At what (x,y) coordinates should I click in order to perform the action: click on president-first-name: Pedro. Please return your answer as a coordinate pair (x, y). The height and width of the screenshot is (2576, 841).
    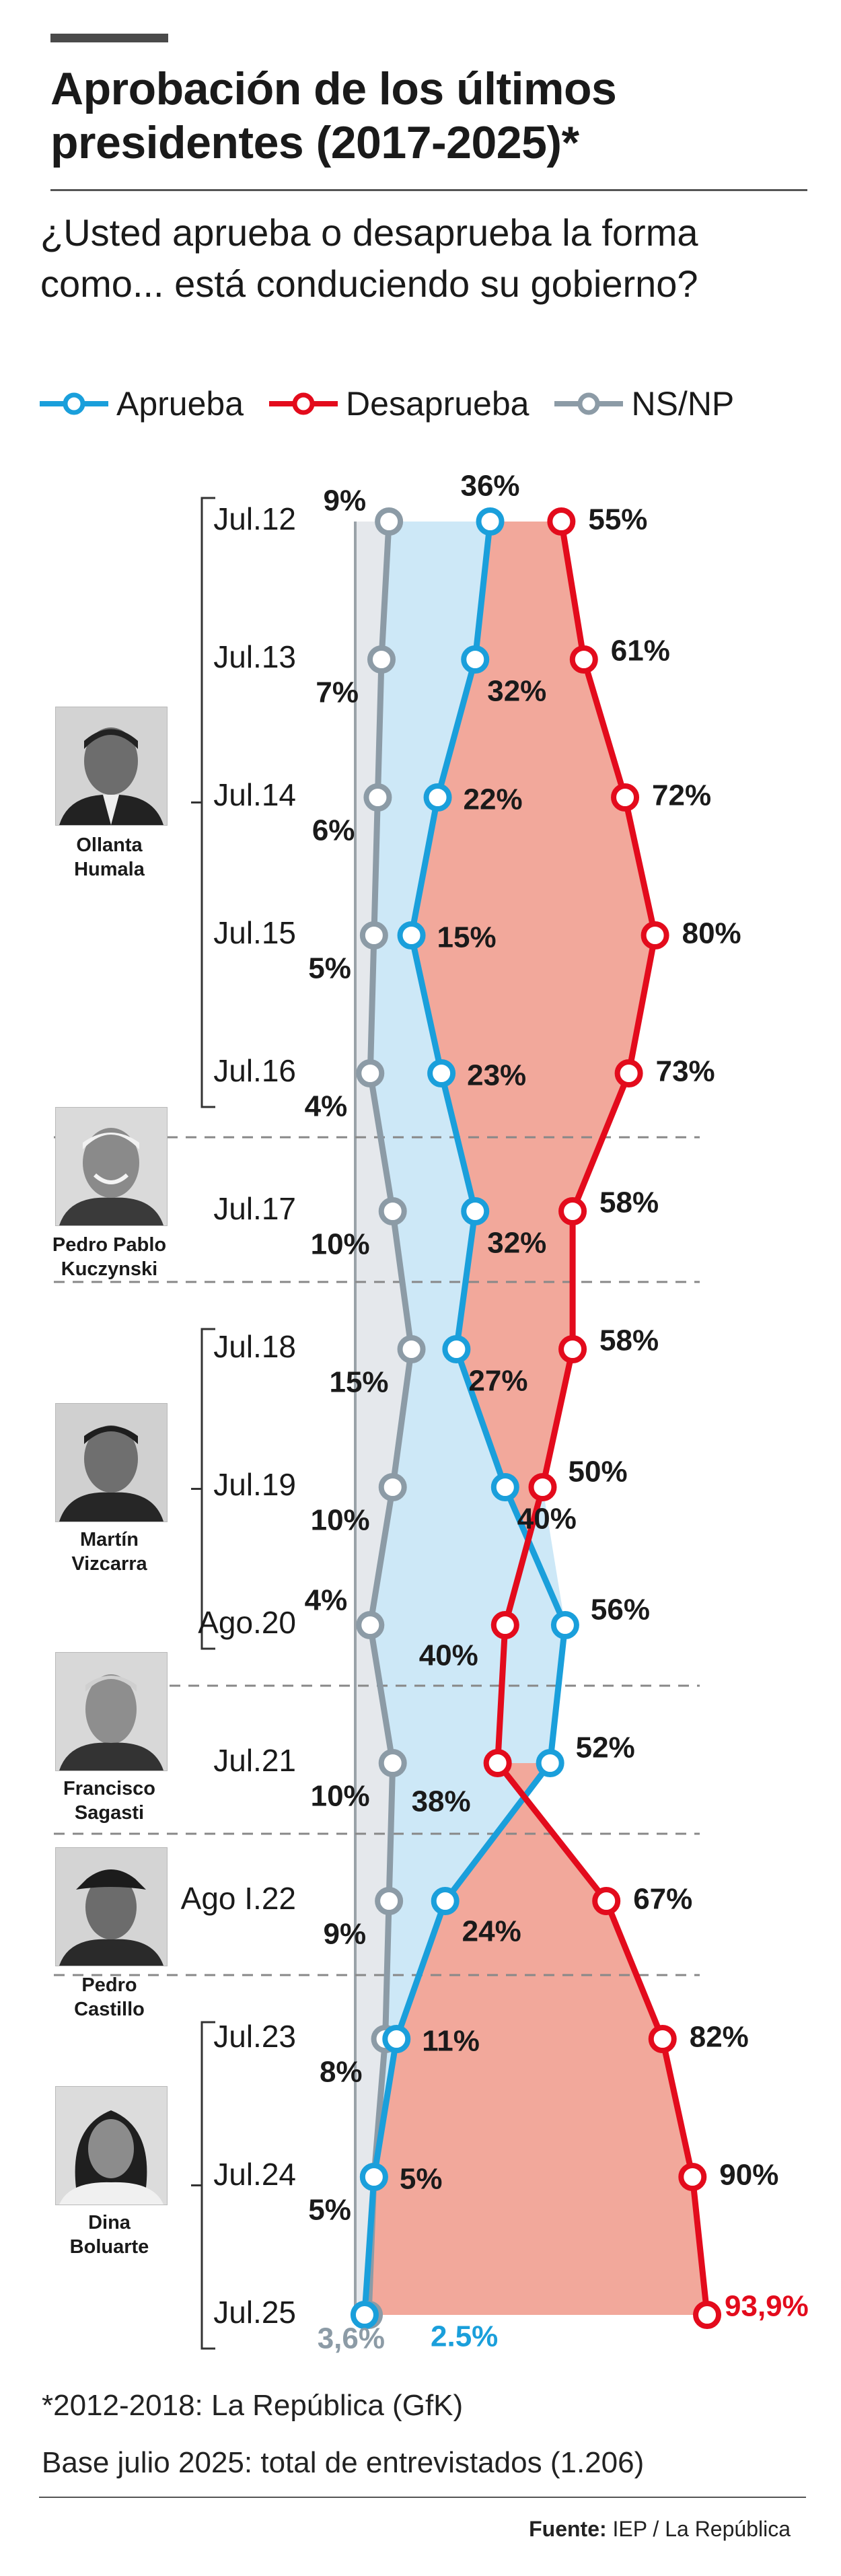
    Looking at the image, I should click on (109, 1985).